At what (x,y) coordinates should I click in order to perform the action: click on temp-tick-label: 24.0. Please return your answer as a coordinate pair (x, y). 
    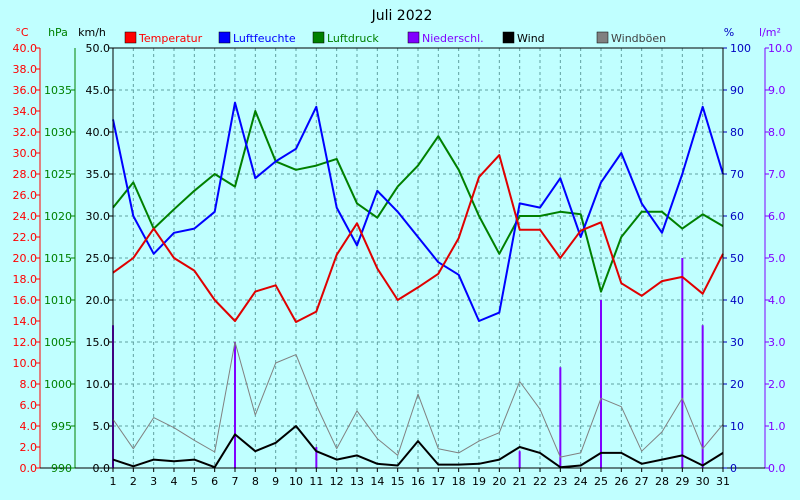
    Looking at the image, I should click on (25, 216).